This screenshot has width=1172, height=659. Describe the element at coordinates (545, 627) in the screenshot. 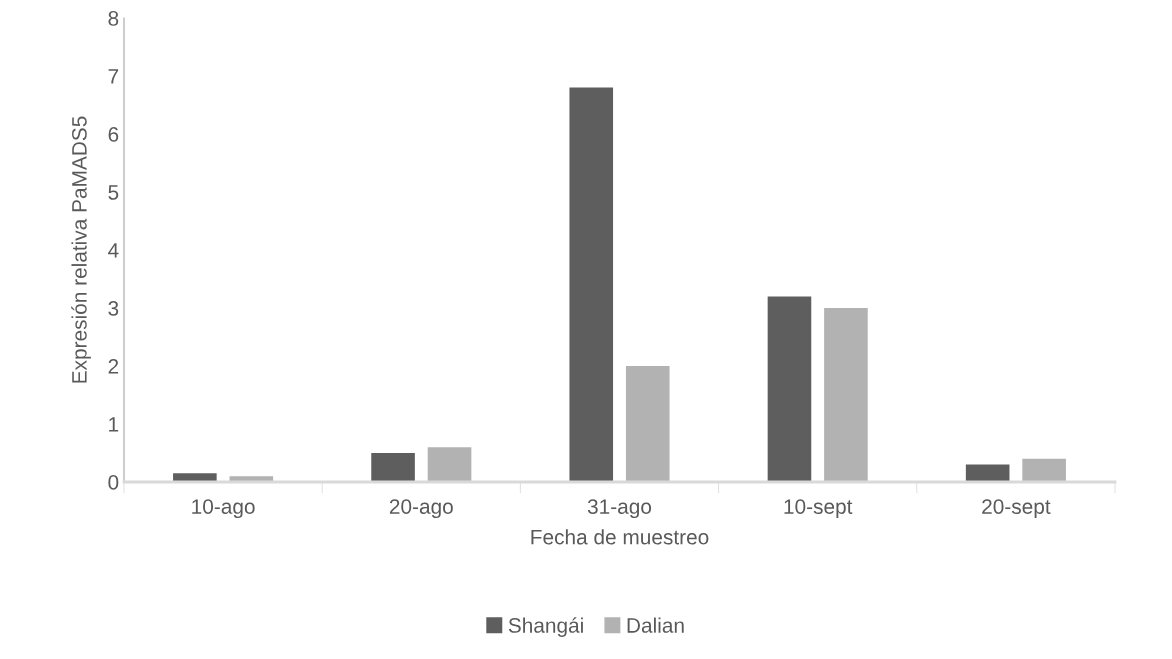

I see `legend-label: Shangái` at that location.